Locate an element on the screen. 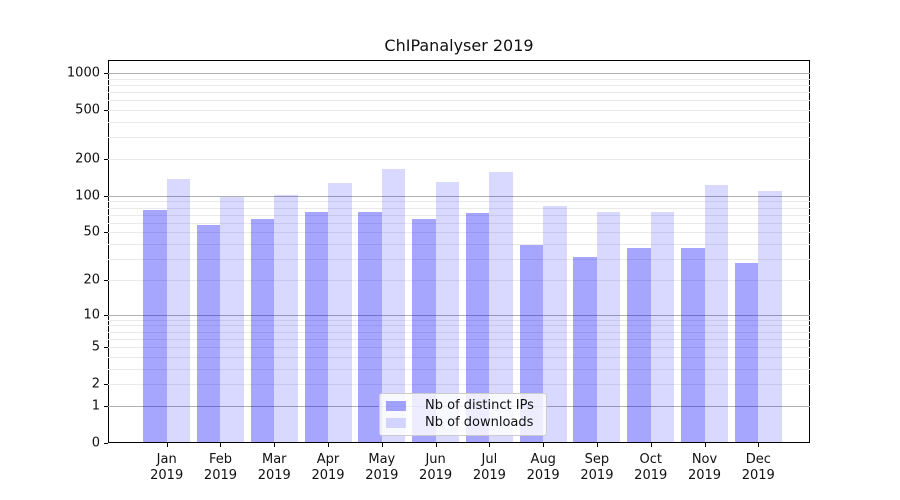 The height and width of the screenshot is (500, 900). legend-swatch-downloads is located at coordinates (396, 422).